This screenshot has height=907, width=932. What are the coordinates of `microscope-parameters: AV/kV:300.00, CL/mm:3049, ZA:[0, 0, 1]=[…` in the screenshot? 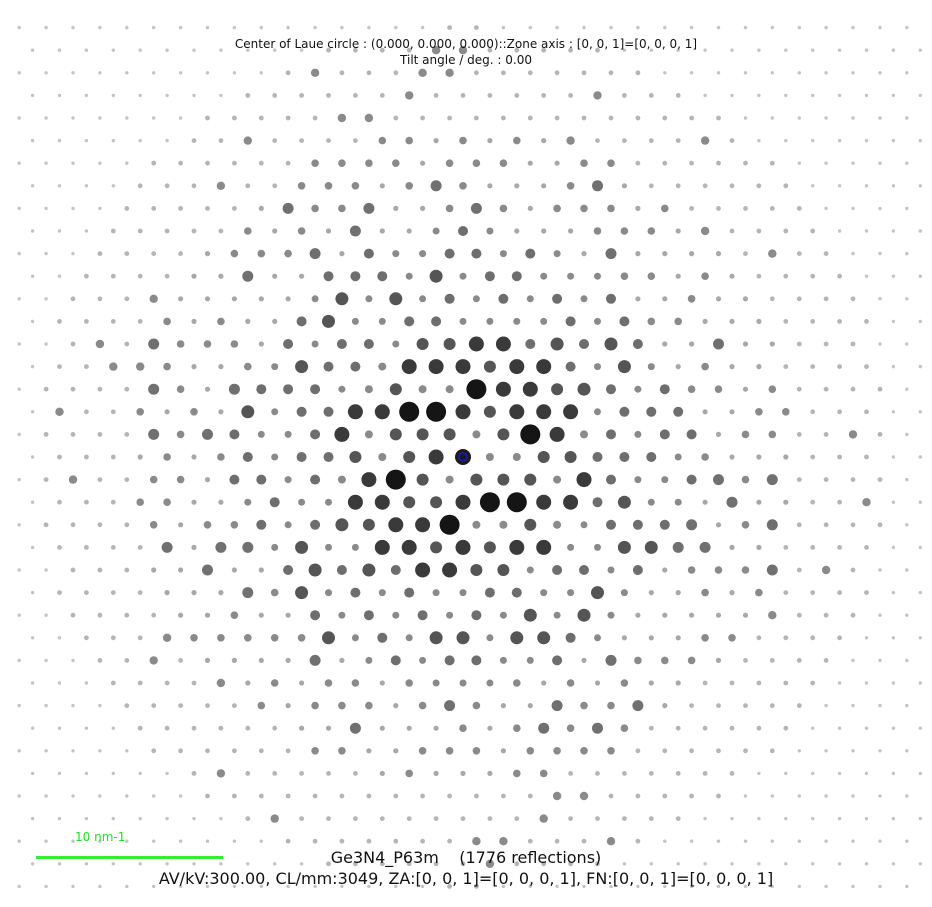 It's located at (466, 878).